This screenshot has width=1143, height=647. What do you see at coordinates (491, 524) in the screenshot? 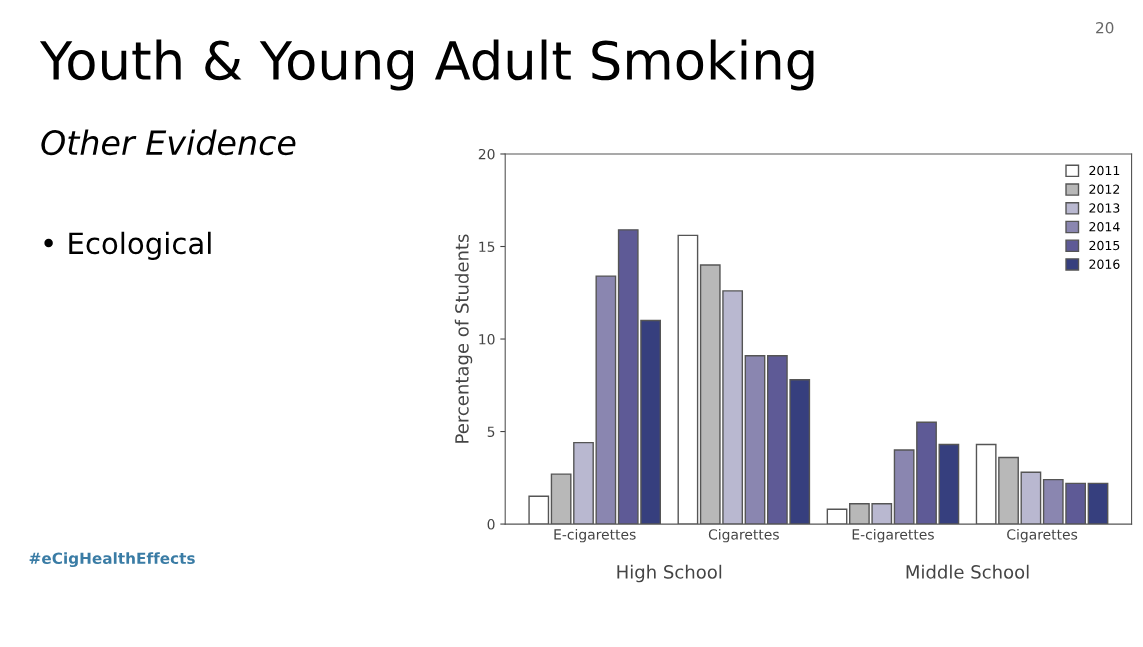
I see `y-tick-label: 0` at bounding box center [491, 524].